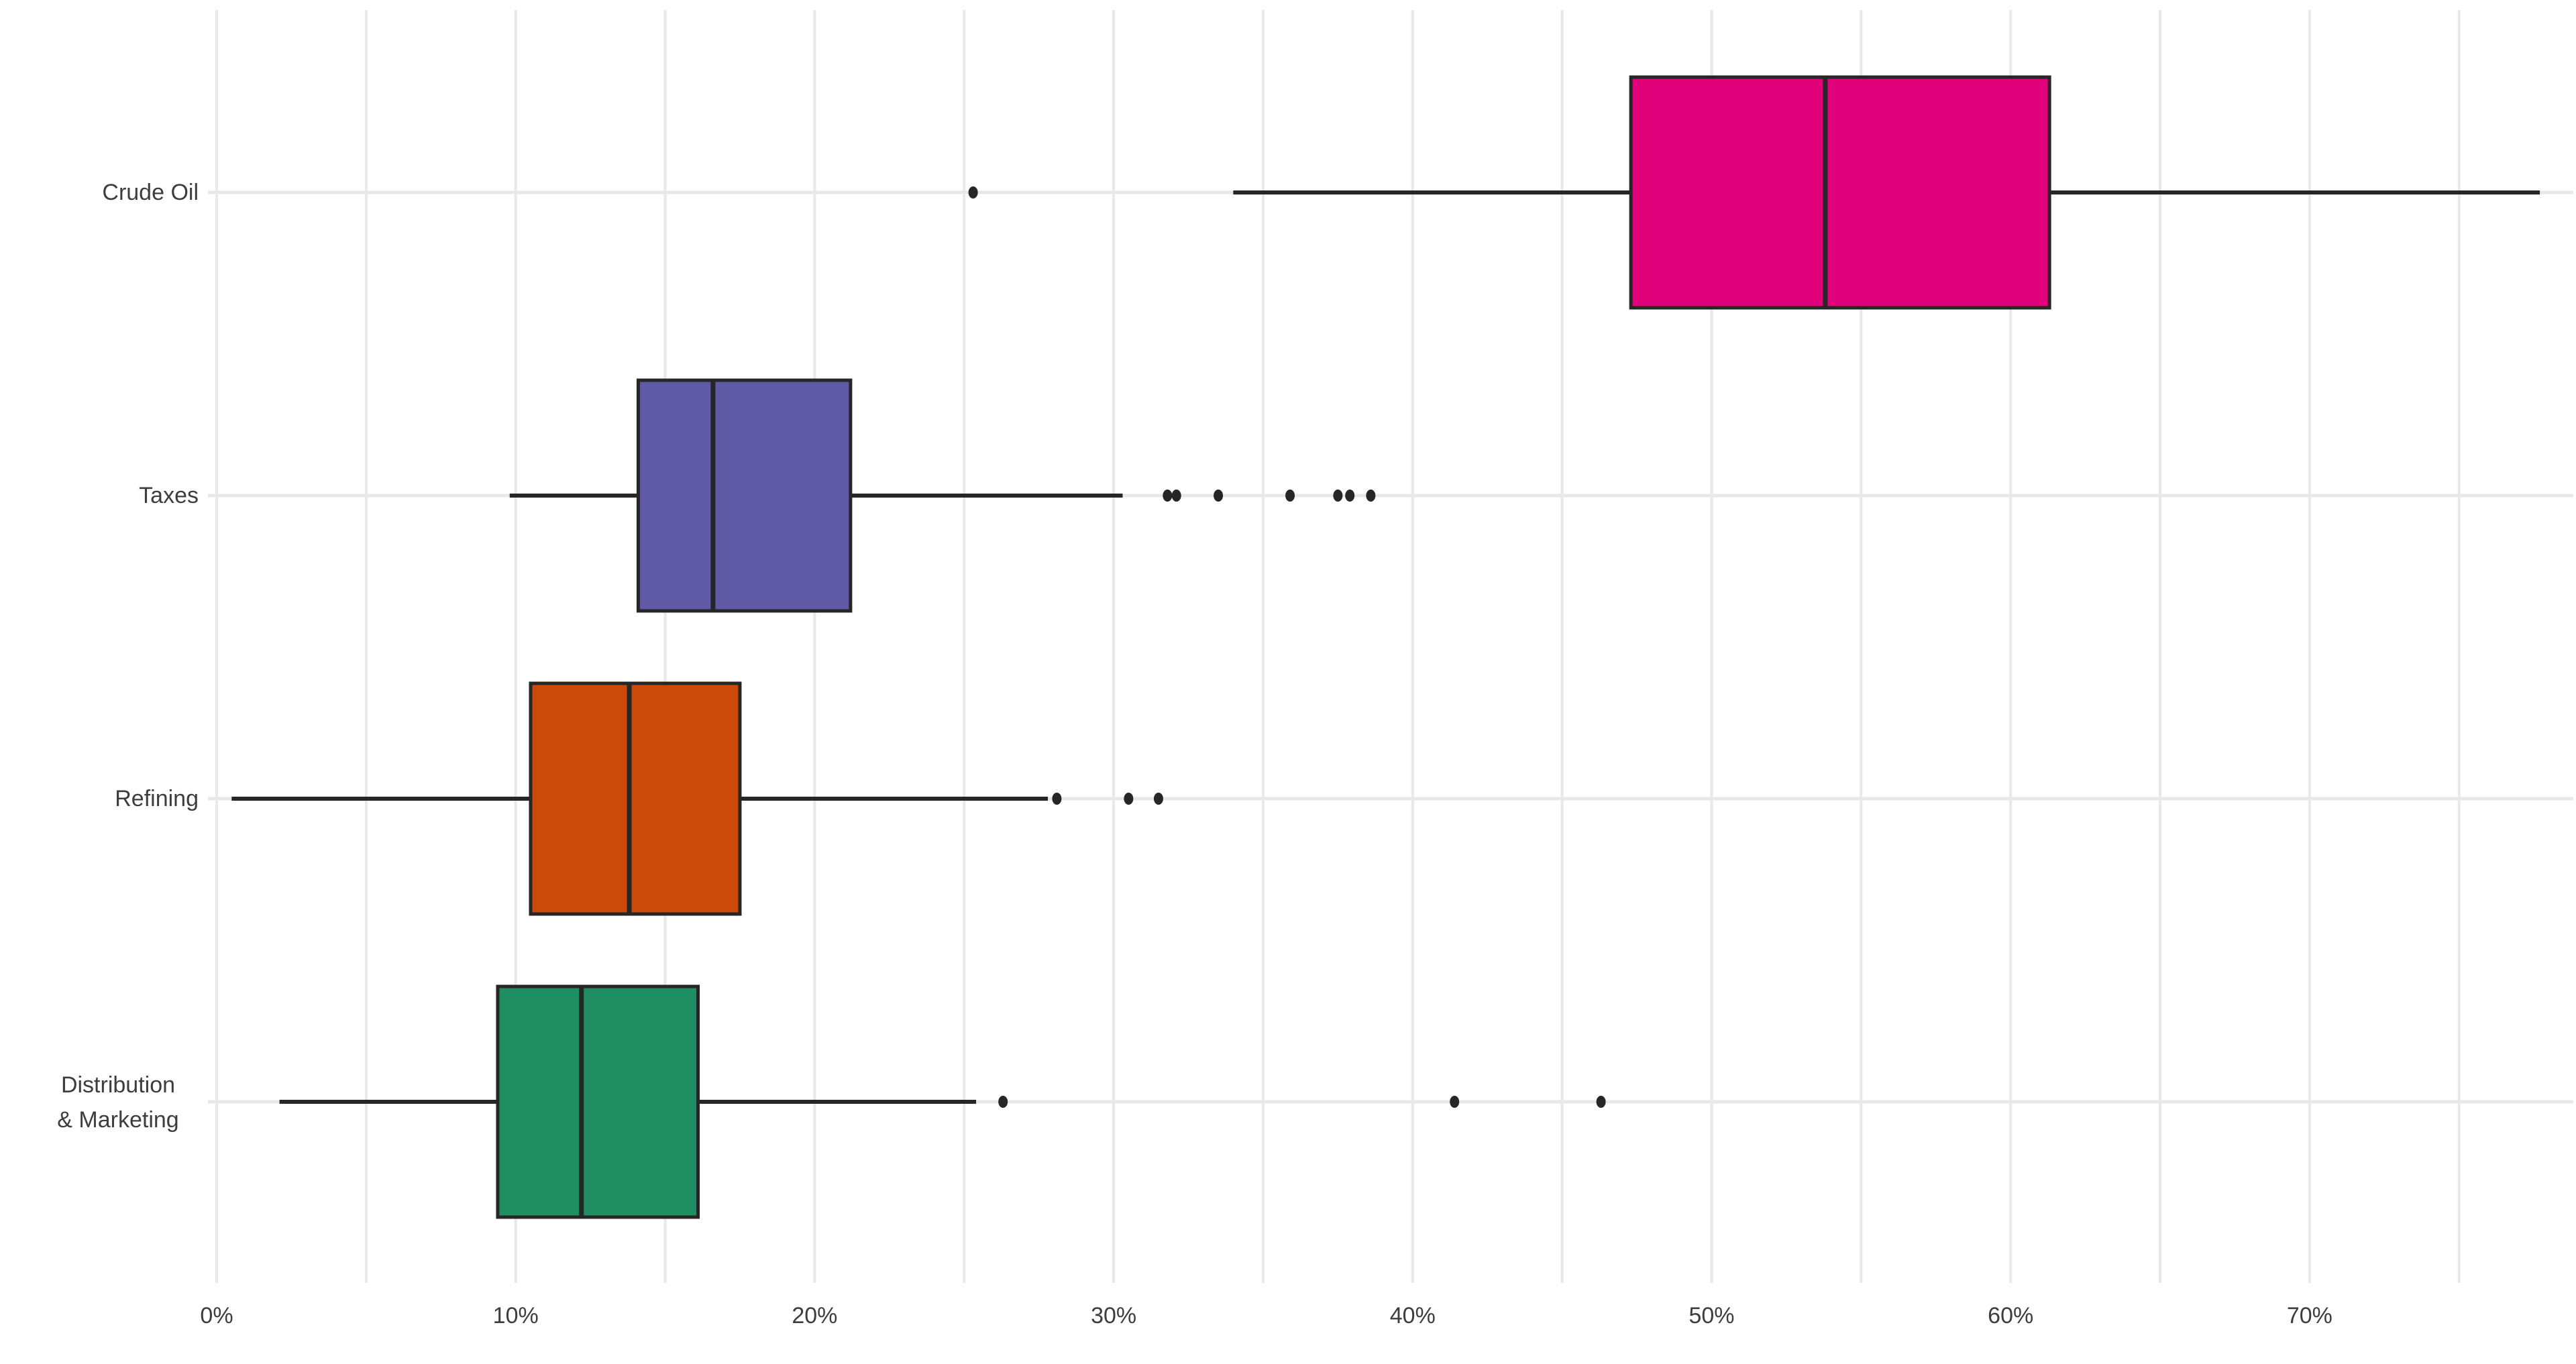 This screenshot has width=2576, height=1364. I want to click on x-tick-label: 40%, so click(1413, 1315).